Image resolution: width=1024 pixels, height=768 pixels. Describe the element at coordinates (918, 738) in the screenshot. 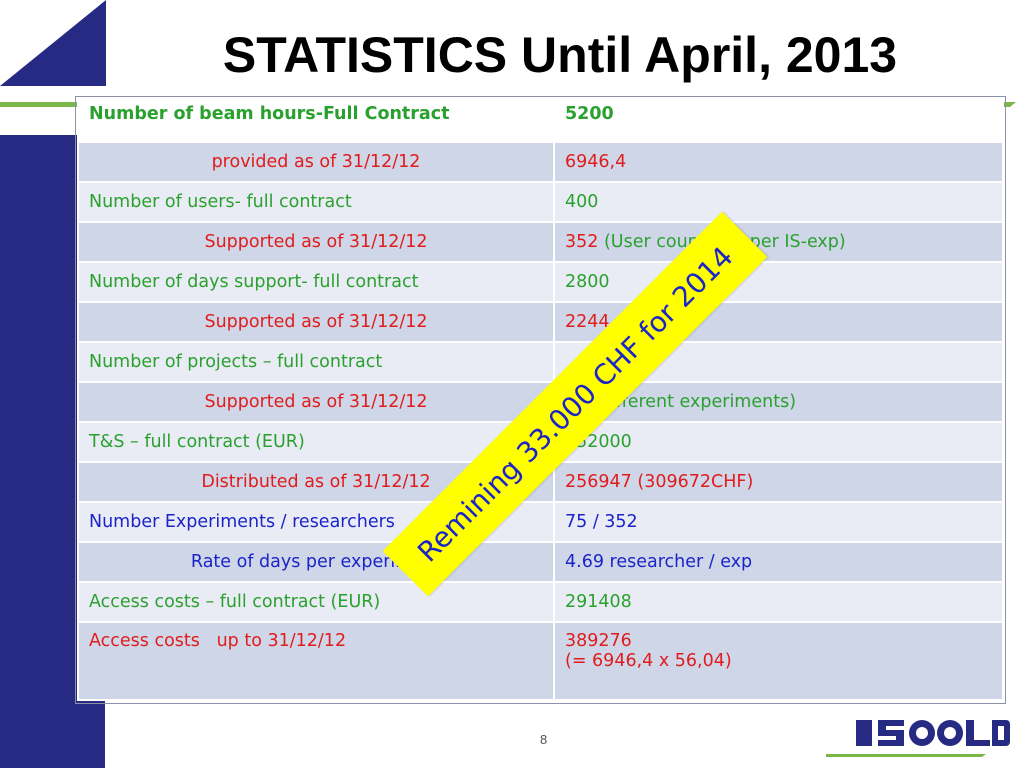

I see `isolde-logo` at that location.